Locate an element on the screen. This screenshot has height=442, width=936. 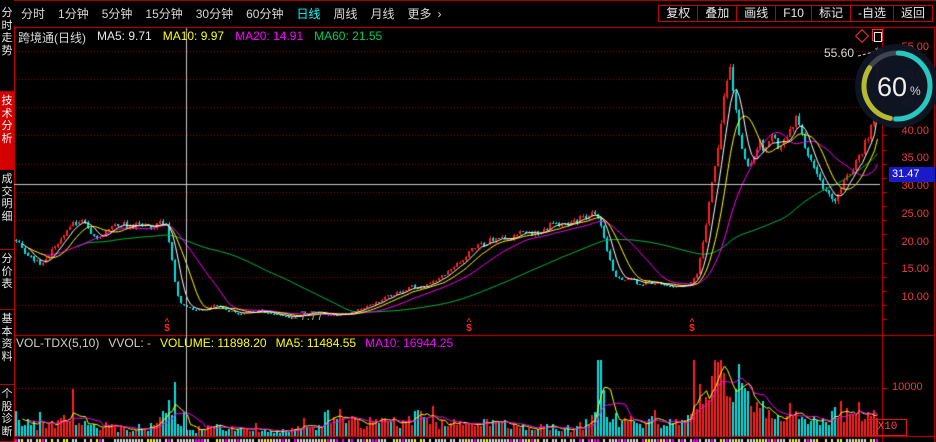
toolbar-button: 标记 is located at coordinates (830, 13).